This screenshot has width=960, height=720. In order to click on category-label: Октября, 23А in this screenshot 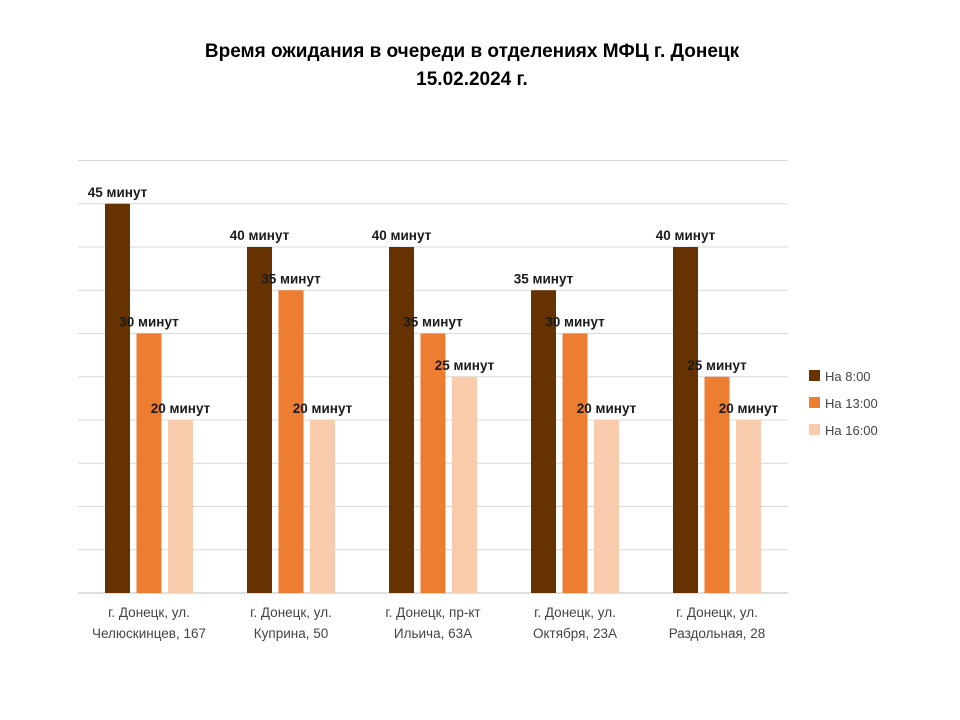, I will do `click(575, 633)`.